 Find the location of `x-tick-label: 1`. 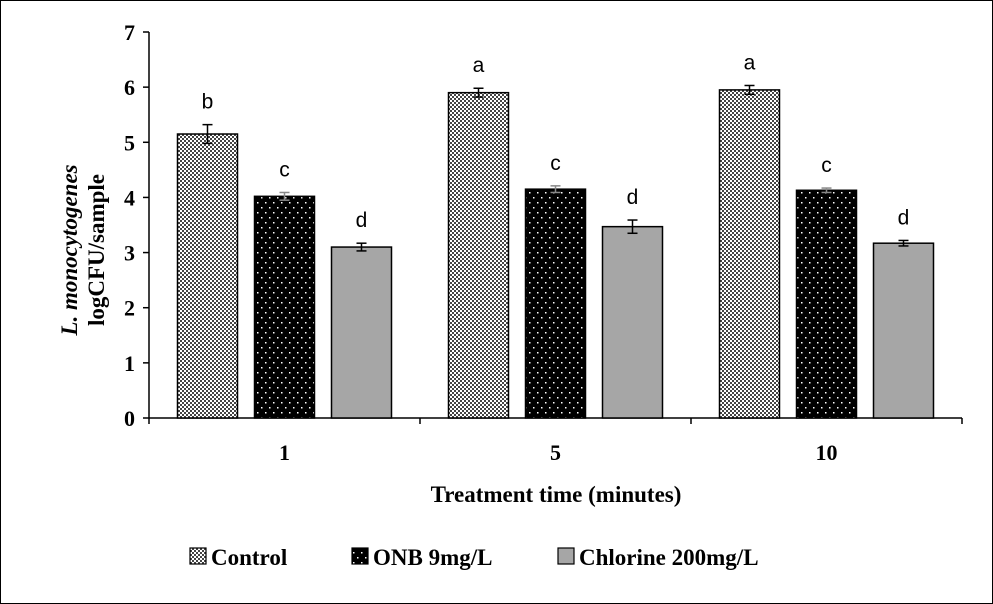

x-tick-label: 1 is located at coordinates (284, 452).